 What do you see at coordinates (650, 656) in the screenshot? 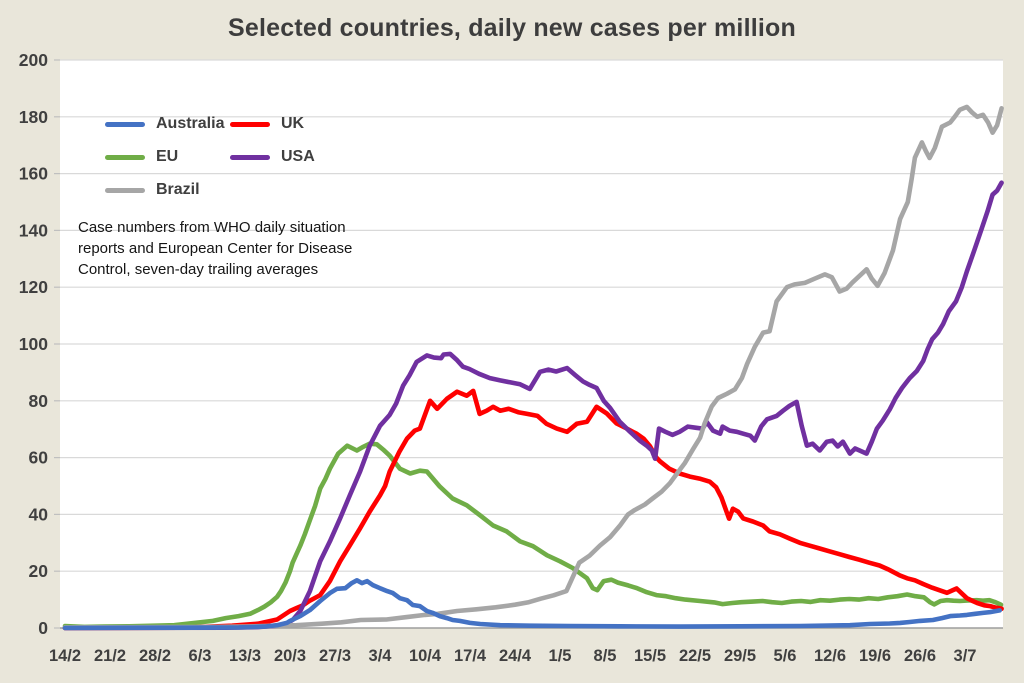
I see `x-axis-label: 15/5` at bounding box center [650, 656].